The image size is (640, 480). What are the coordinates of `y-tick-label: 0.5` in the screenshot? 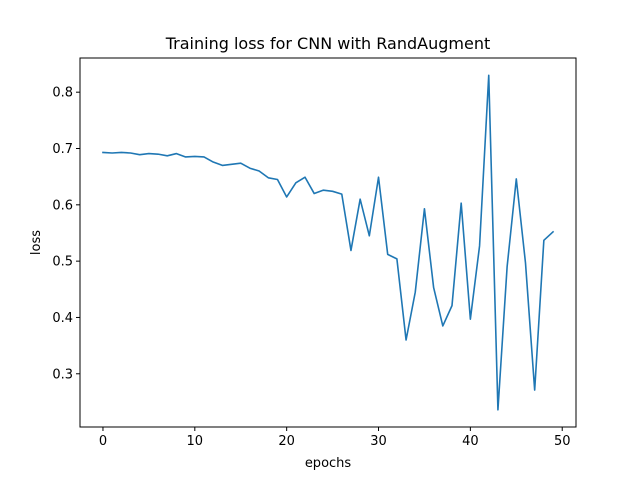 It's located at (62, 262).